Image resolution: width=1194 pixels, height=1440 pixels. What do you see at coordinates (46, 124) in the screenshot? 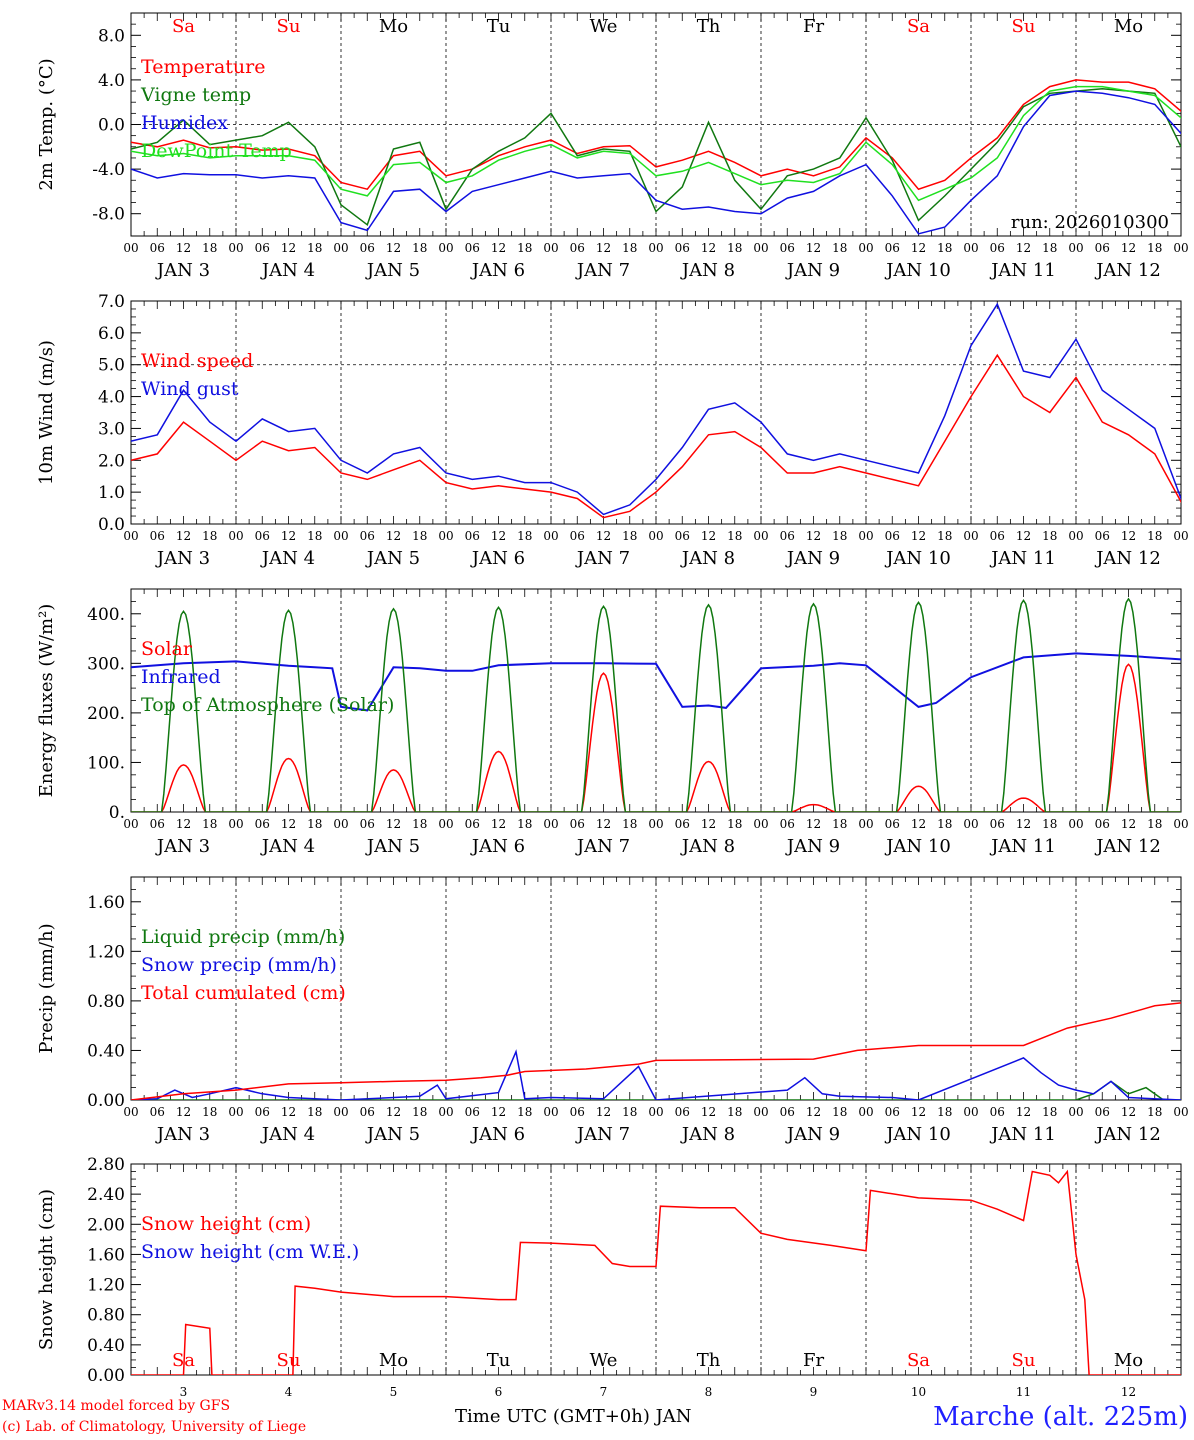
I see `y-axis-label: 2m Temp. (°C)` at bounding box center [46, 124].